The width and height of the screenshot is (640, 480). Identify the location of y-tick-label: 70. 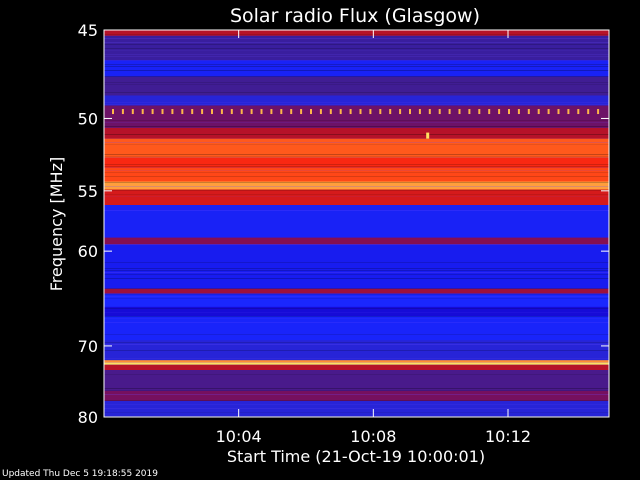
(88, 346).